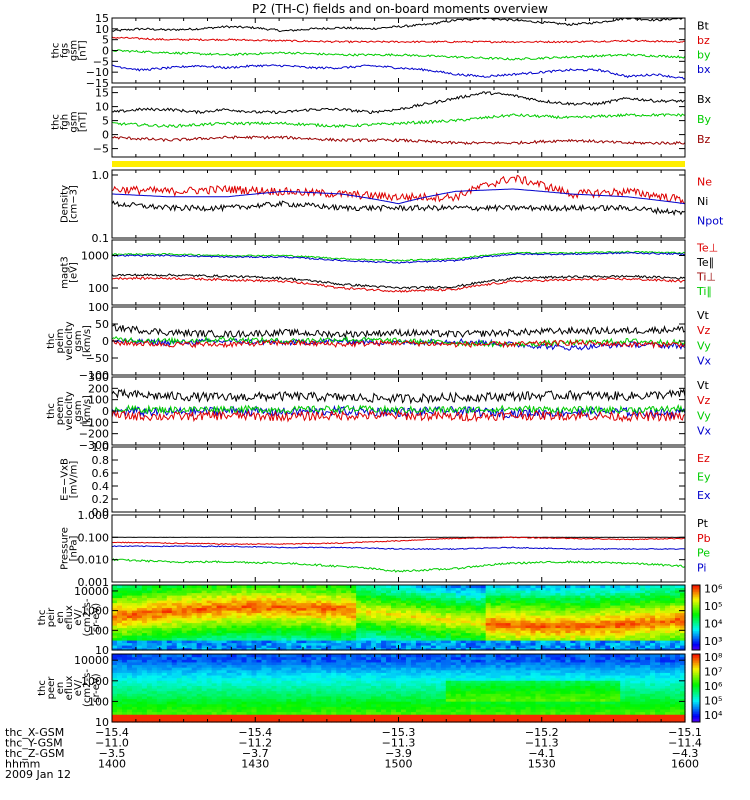 The width and height of the screenshot is (750, 800). Describe the element at coordinates (70, 272) in the screenshot. I see `y-axis-label: magt3[eV]` at that location.